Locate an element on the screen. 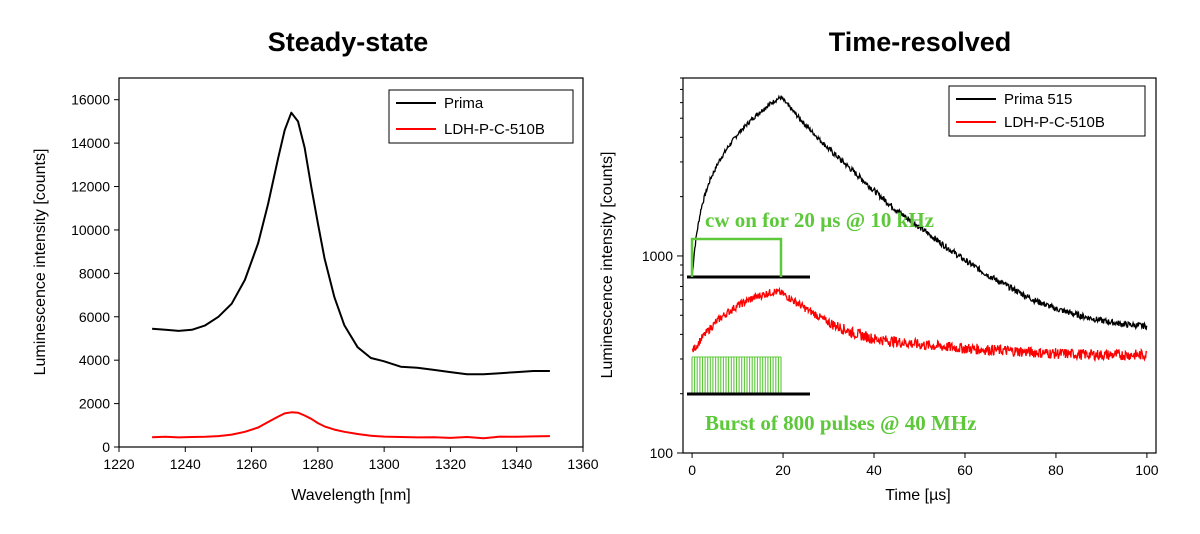 The height and width of the screenshot is (534, 1200). y-tick-label: 10000 is located at coordinates (90, 230).